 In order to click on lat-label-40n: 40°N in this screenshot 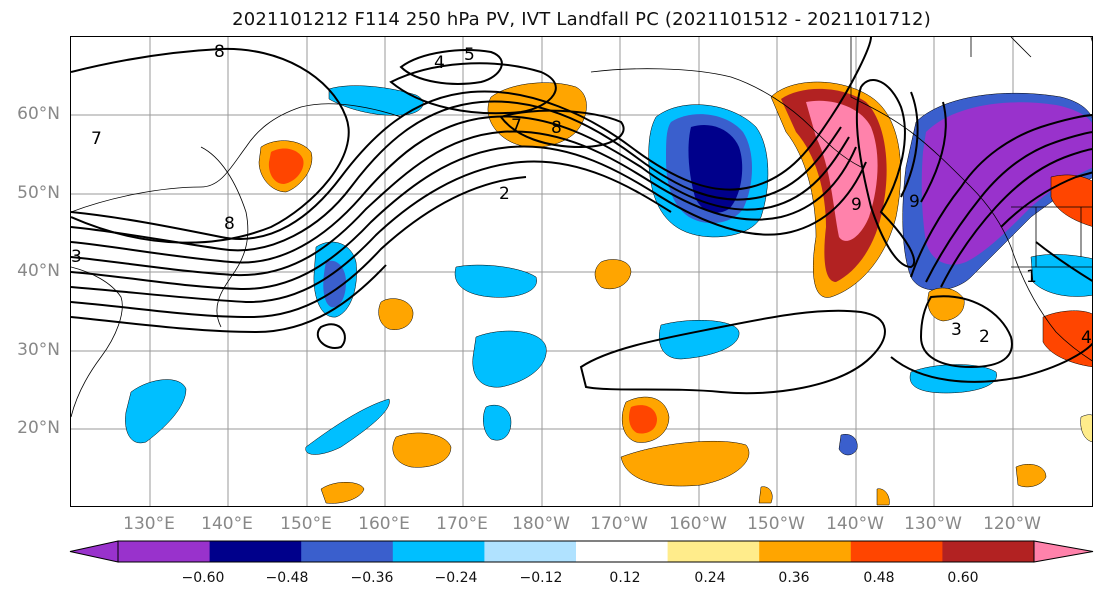, I will do `click(38, 271)`.